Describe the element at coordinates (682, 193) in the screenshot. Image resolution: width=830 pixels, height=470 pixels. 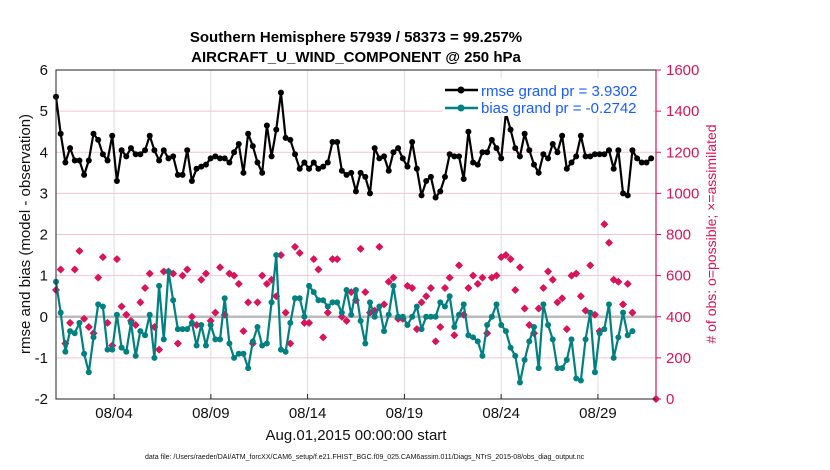
I see `right-tick-label: 1000` at that location.